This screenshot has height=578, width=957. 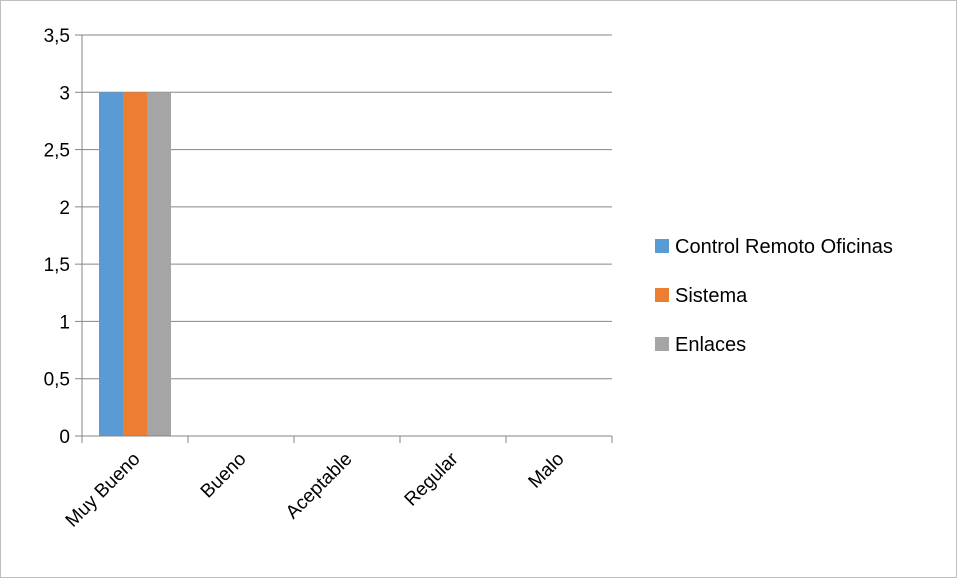 I want to click on x-tick-label: Malo, so click(x=547, y=471).